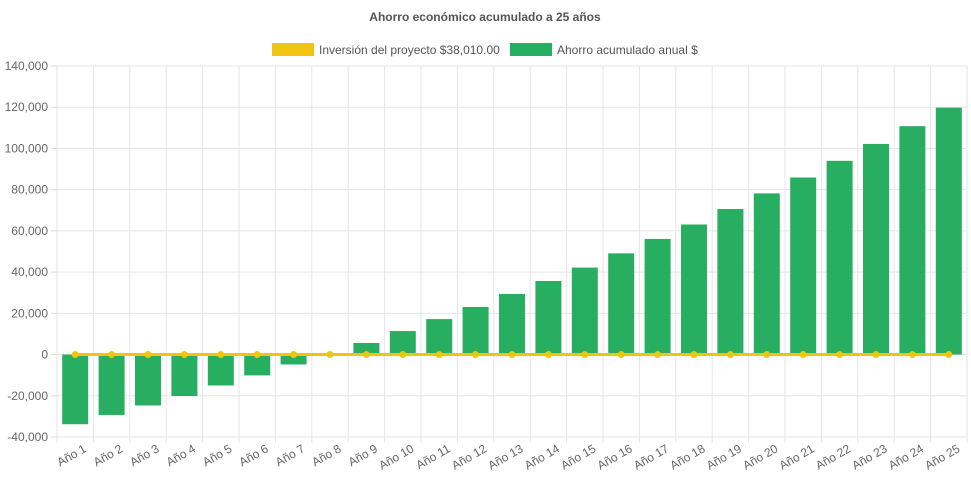 The height and width of the screenshot is (485, 971). Describe the element at coordinates (760, 456) in the screenshot. I see `x-tick-label: Año 20` at that location.